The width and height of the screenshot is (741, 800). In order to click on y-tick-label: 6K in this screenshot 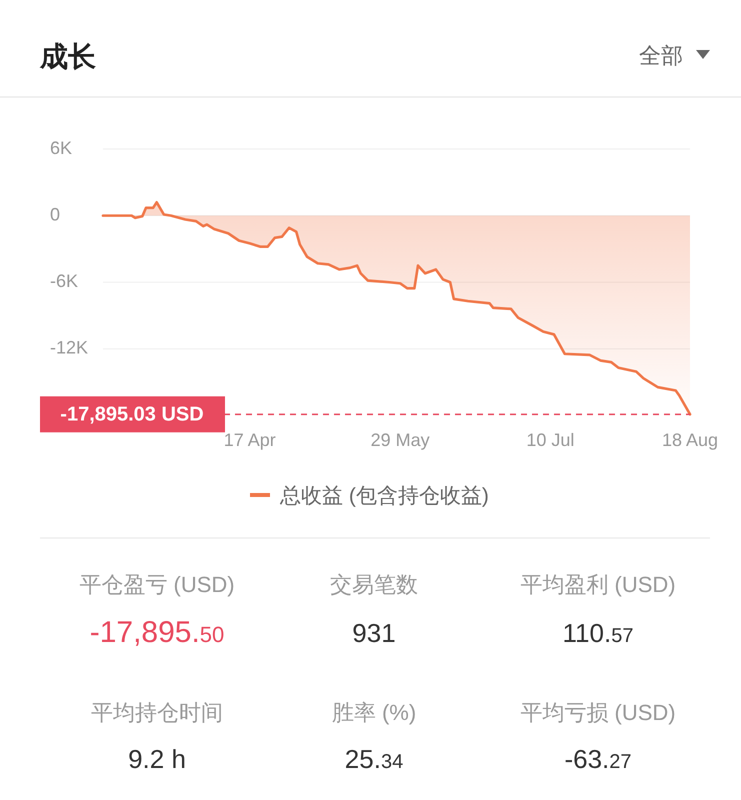, I will do `click(61, 148)`.